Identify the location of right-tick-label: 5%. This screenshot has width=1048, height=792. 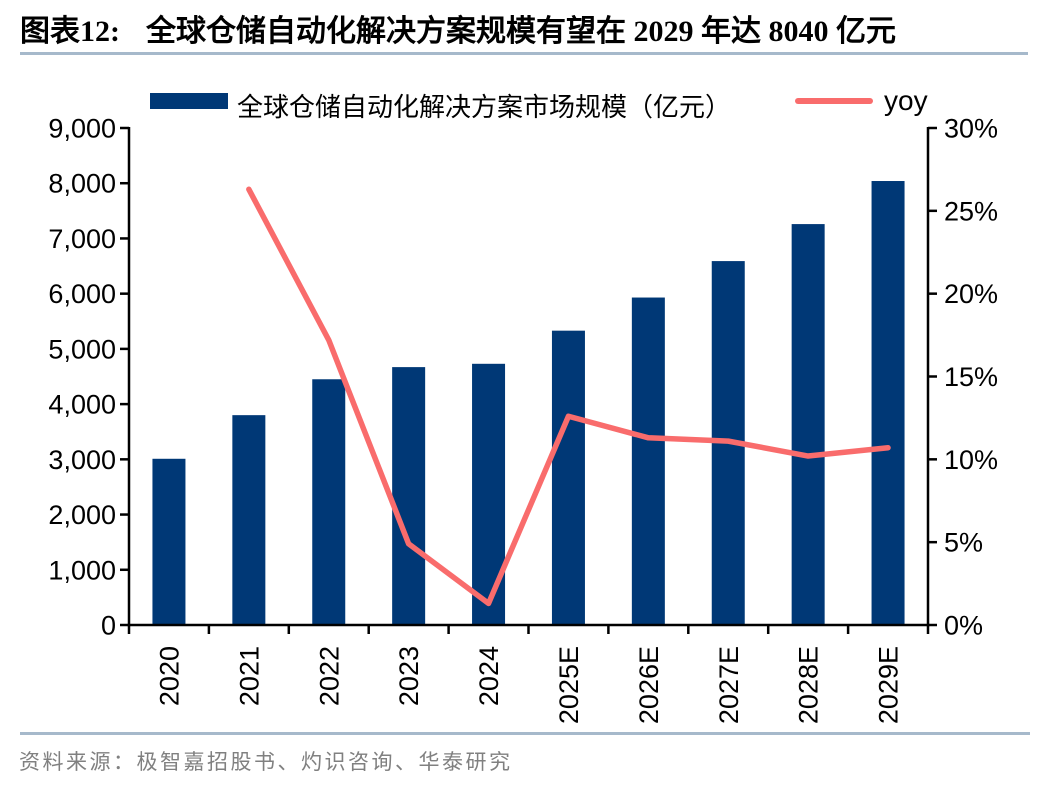
(963, 543).